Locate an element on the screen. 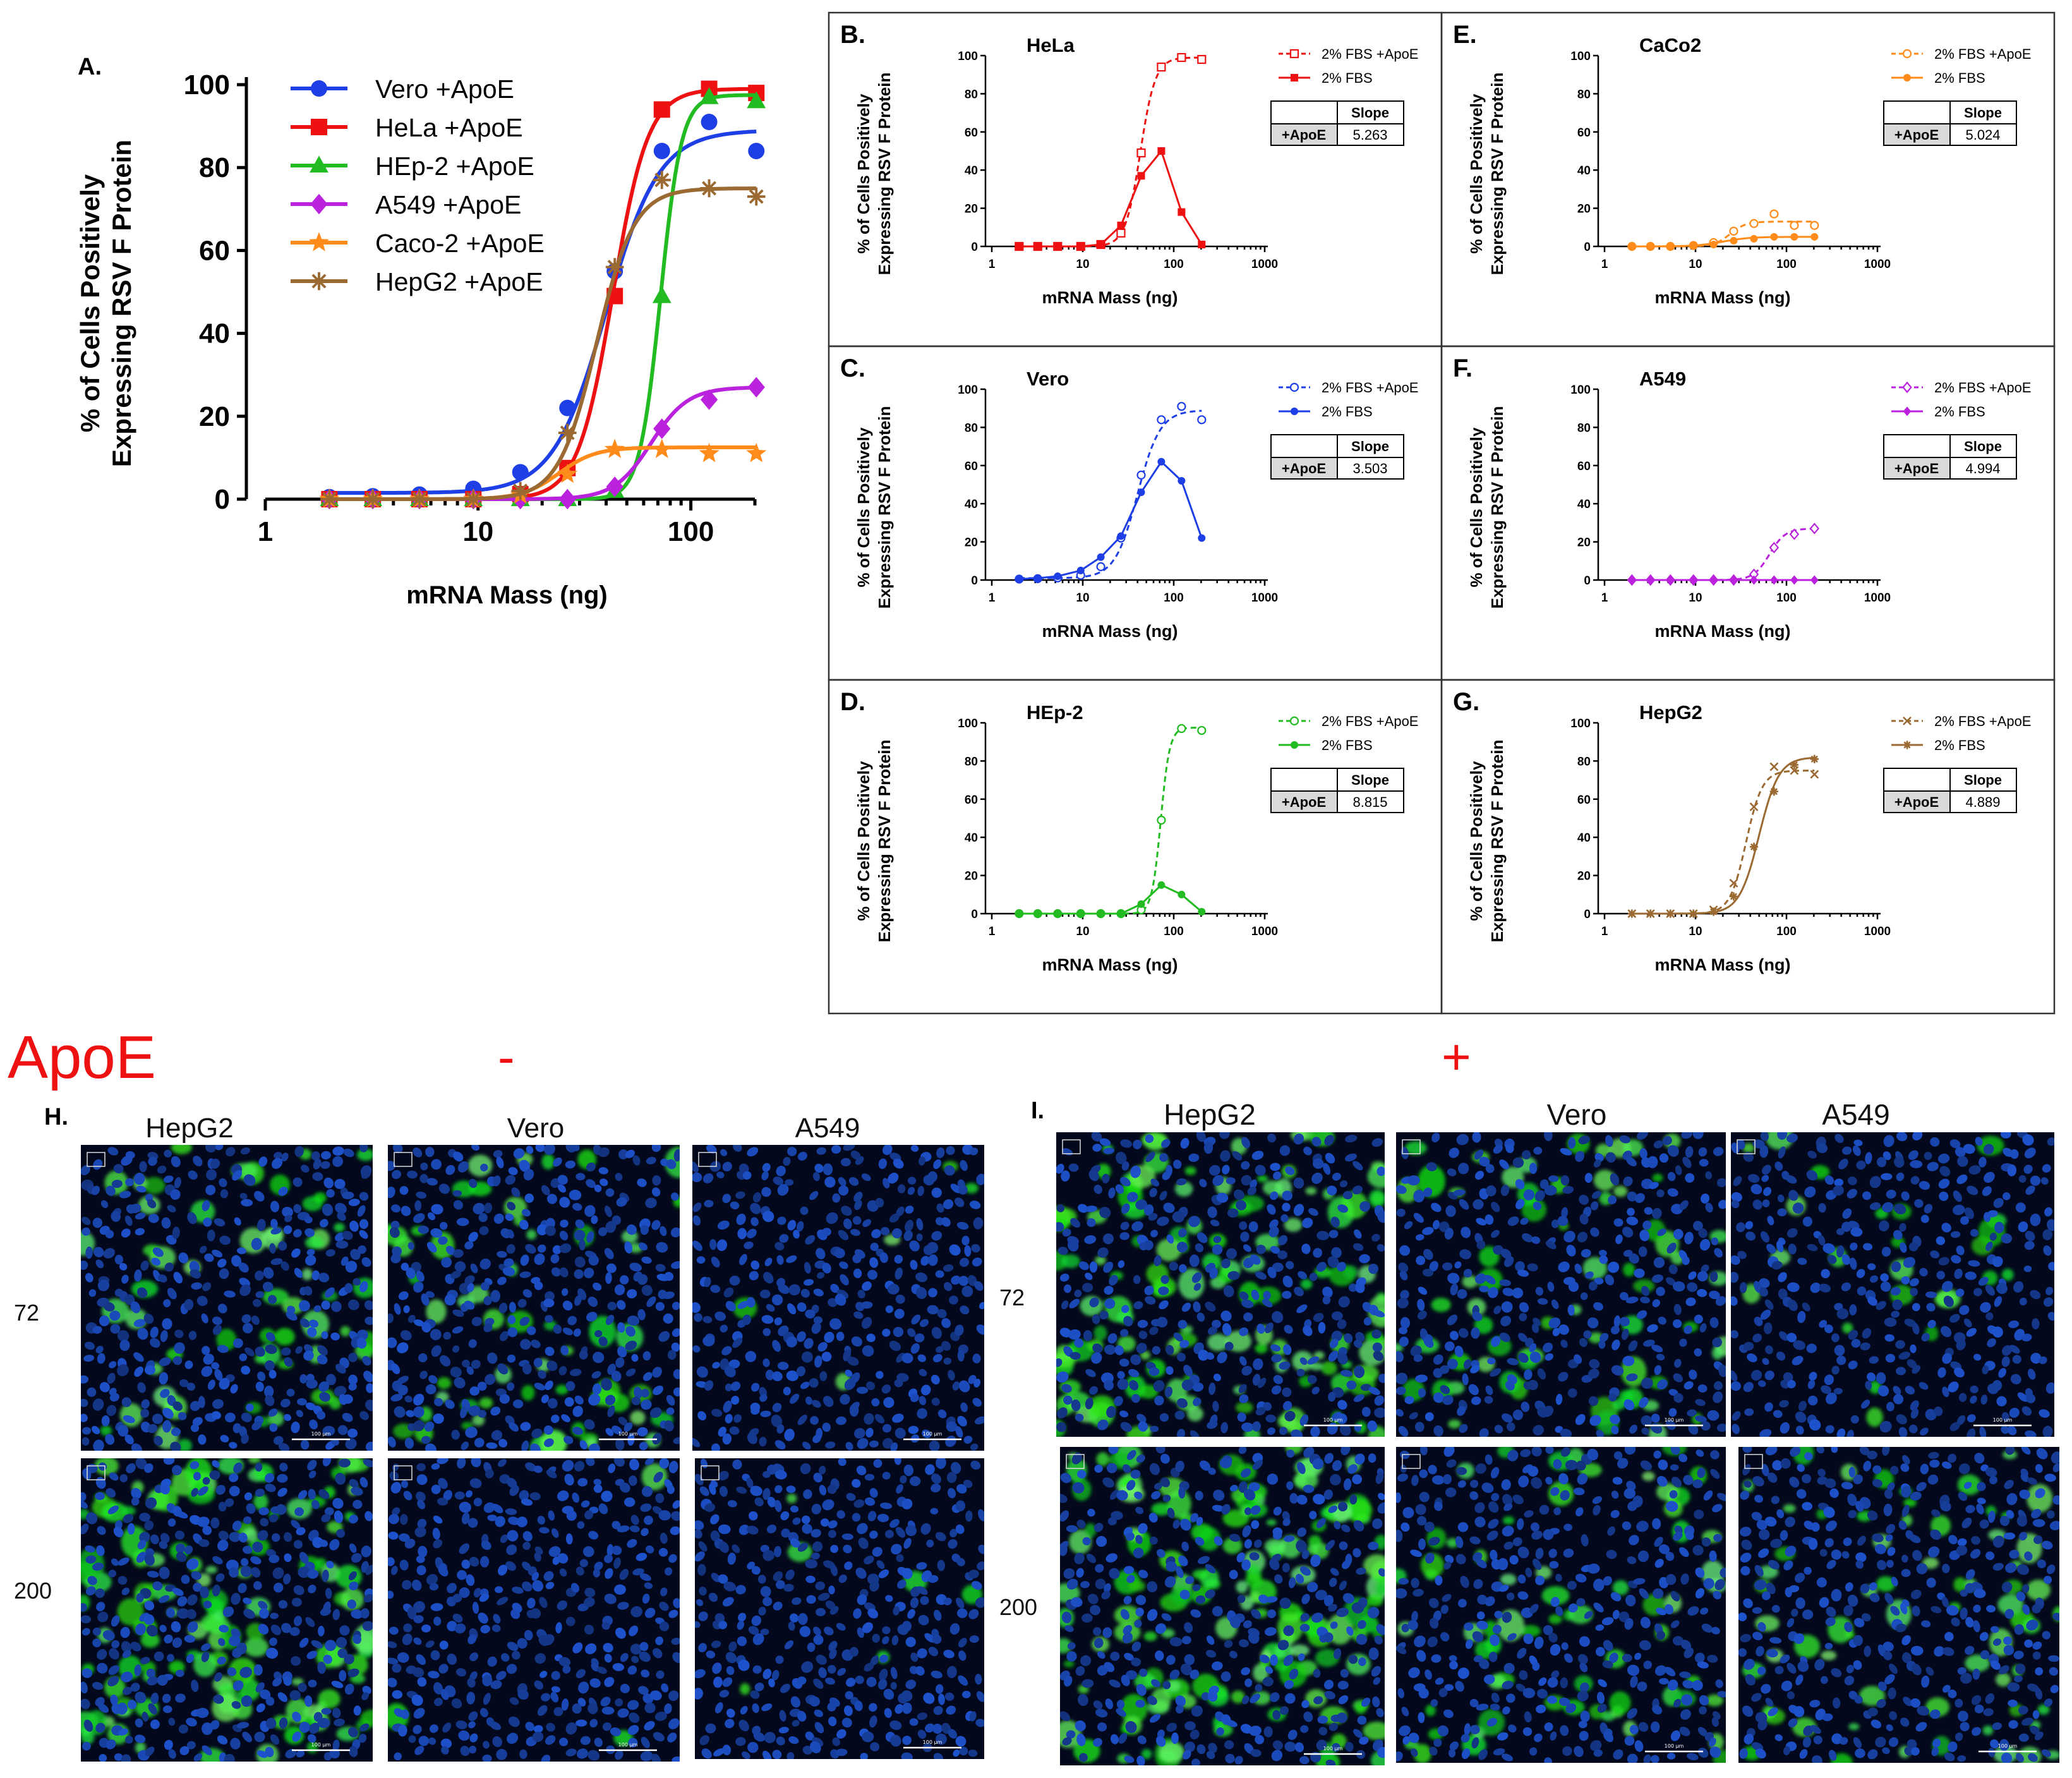 The height and width of the screenshot is (1778, 2072). panel-title: A549 is located at coordinates (1662, 379).